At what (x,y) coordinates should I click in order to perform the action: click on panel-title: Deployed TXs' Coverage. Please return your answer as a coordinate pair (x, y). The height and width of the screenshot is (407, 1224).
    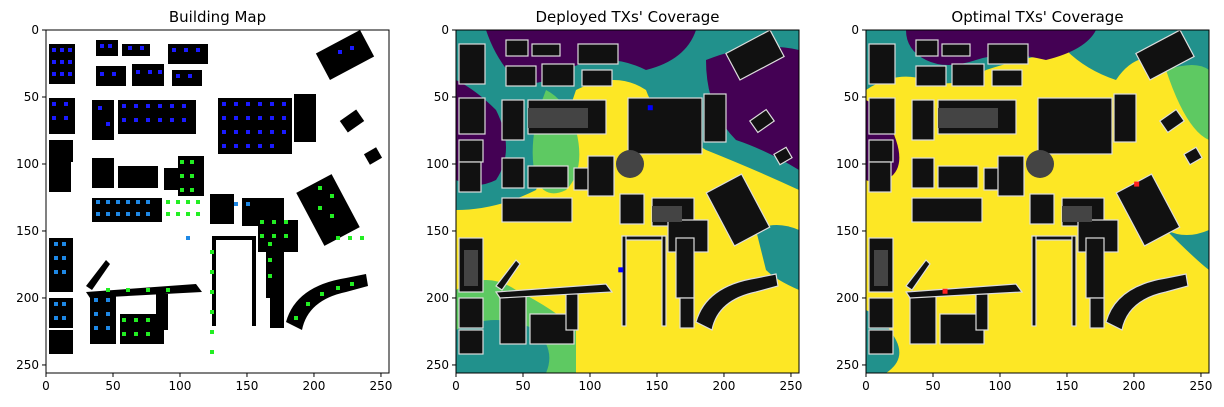
    Looking at the image, I should click on (627, 17).